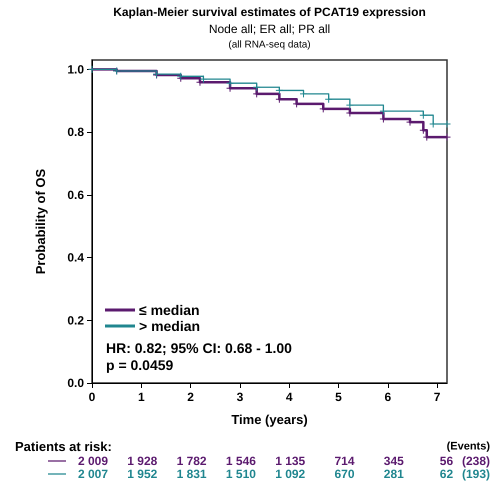  Describe the element at coordinates (269, 419) in the screenshot. I see `x-axis-title: Time (years)` at that location.